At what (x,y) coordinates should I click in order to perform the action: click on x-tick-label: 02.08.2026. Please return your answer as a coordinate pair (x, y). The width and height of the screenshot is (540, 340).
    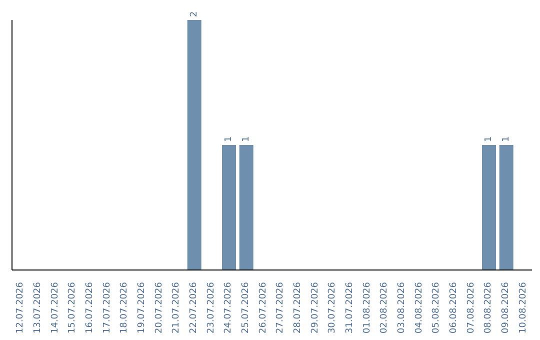
    Looking at the image, I should click on (385, 308).